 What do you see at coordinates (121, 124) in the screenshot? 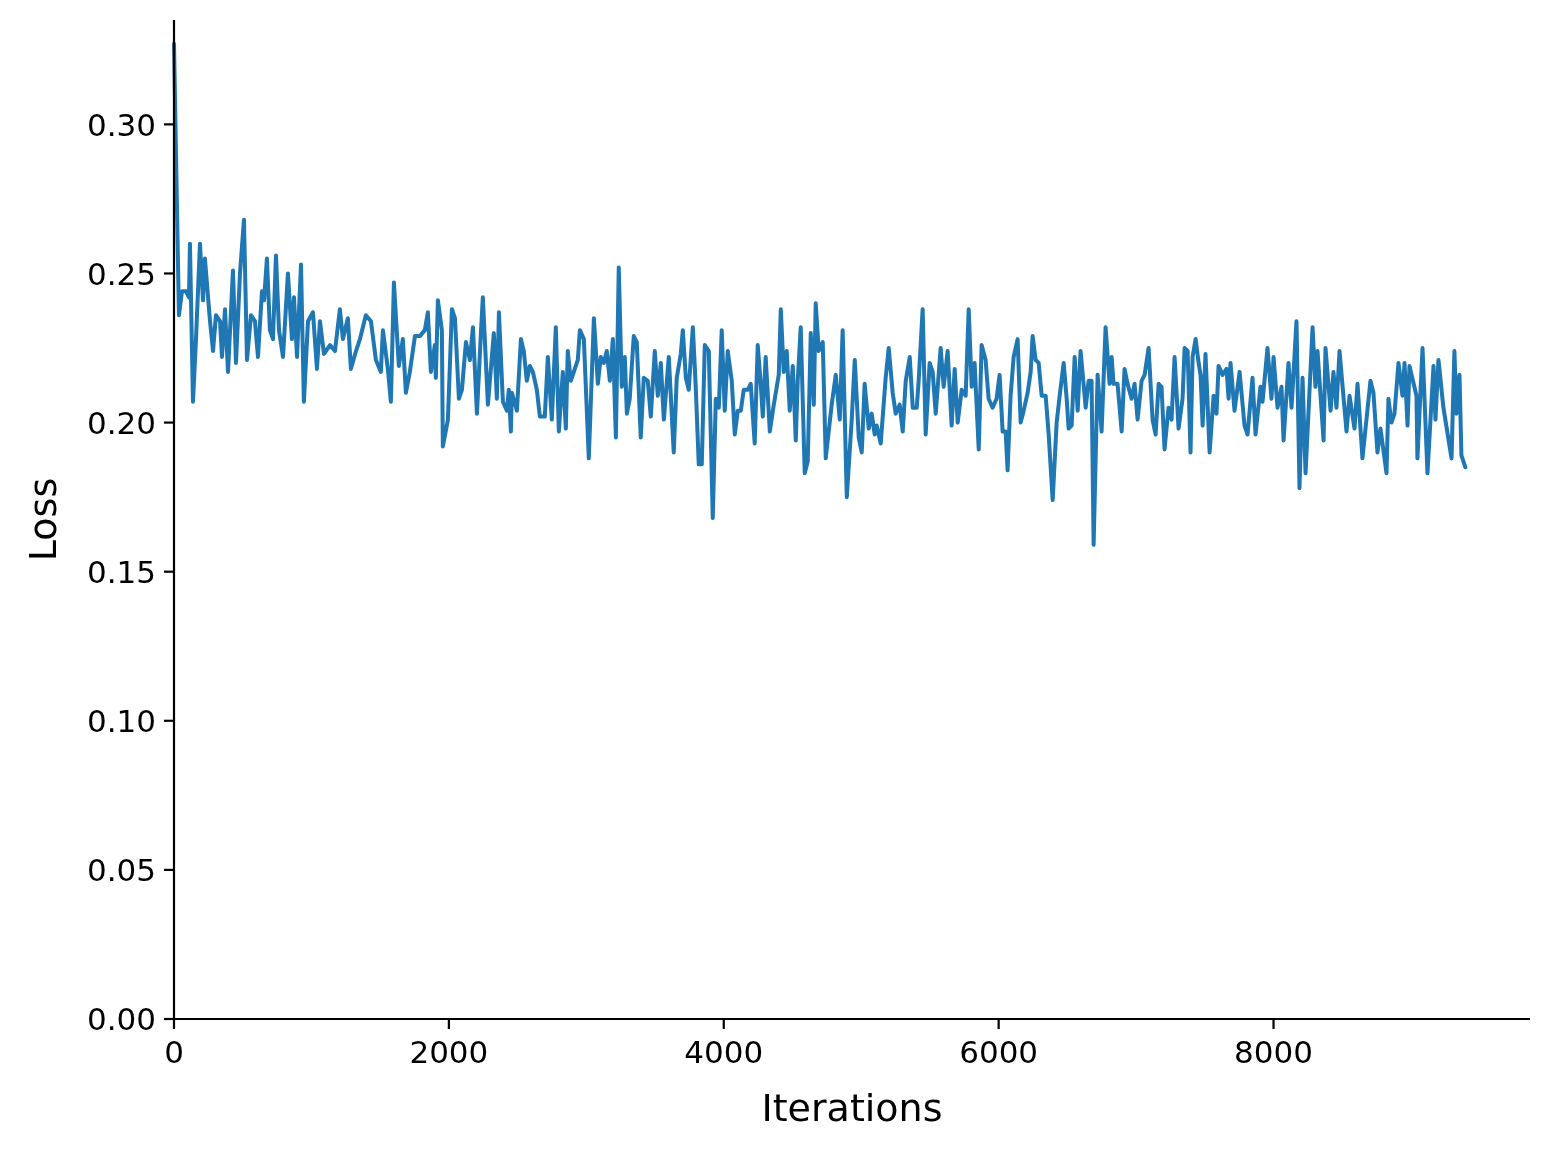
I see `y-tick-label: 0.30` at bounding box center [121, 124].